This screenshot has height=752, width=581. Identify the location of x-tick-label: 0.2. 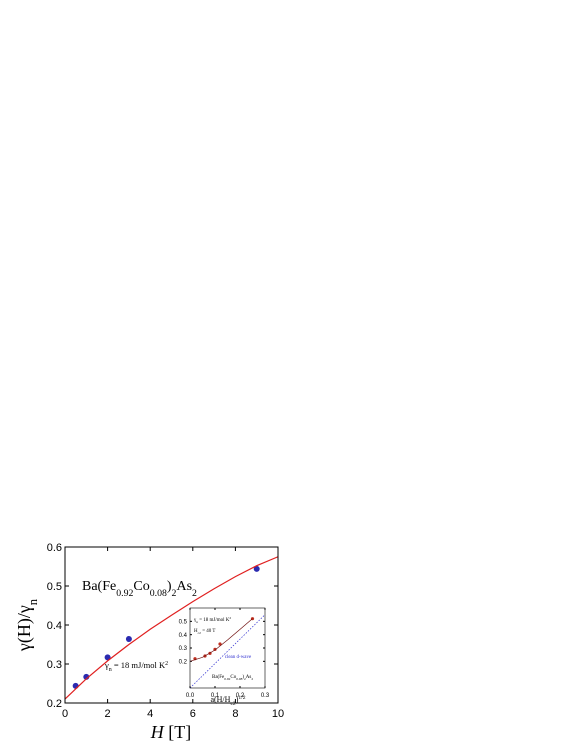
(240, 696).